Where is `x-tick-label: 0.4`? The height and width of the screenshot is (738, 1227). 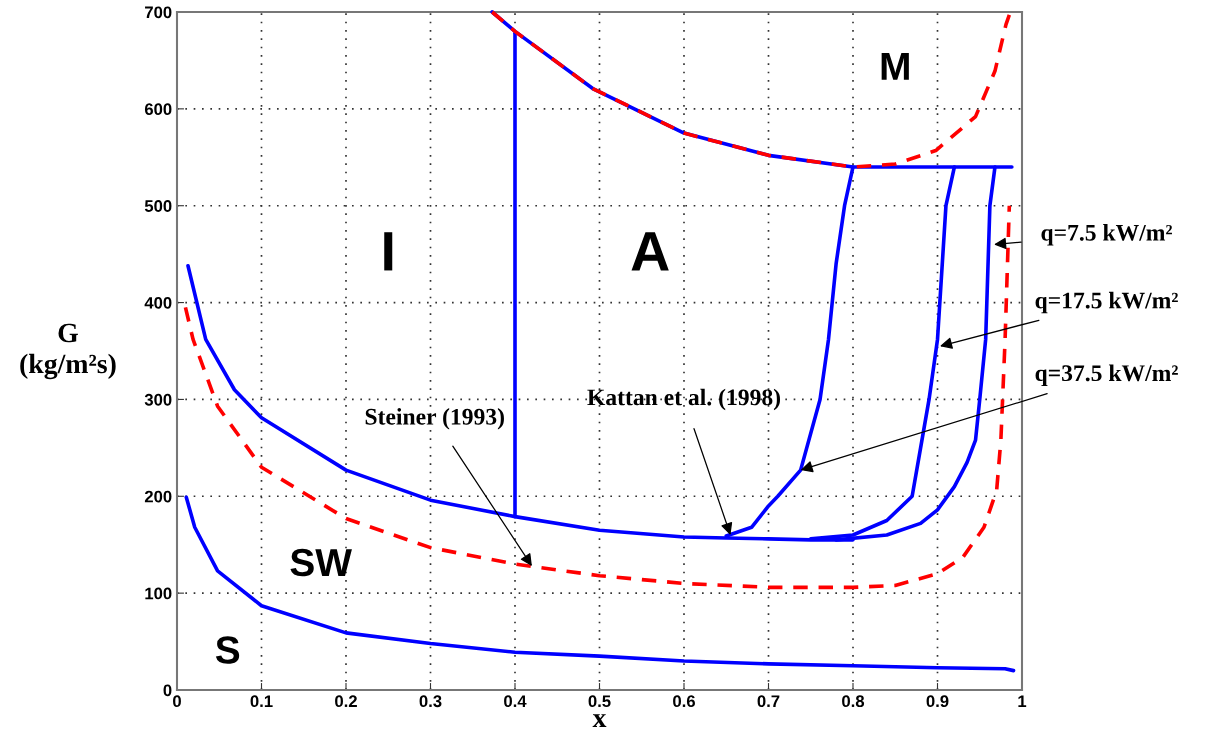
x-tick-label: 0.4 is located at coordinates (515, 701).